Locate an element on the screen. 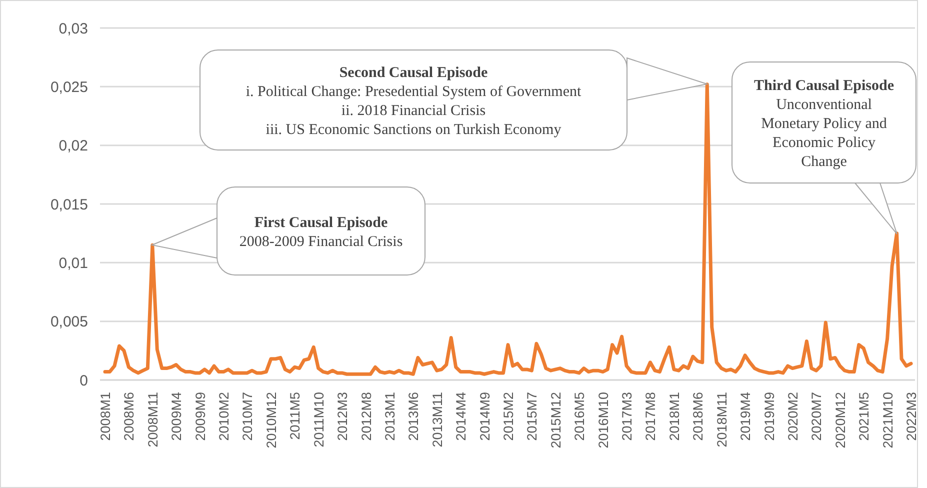  x-tick-label: 2016M5 is located at coordinates (580, 416).